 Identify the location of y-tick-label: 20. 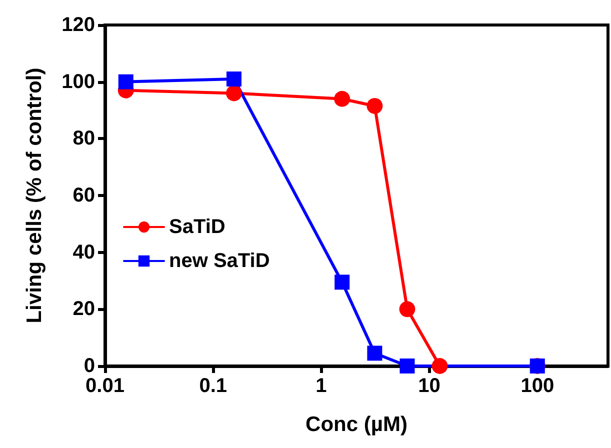
(83, 309).